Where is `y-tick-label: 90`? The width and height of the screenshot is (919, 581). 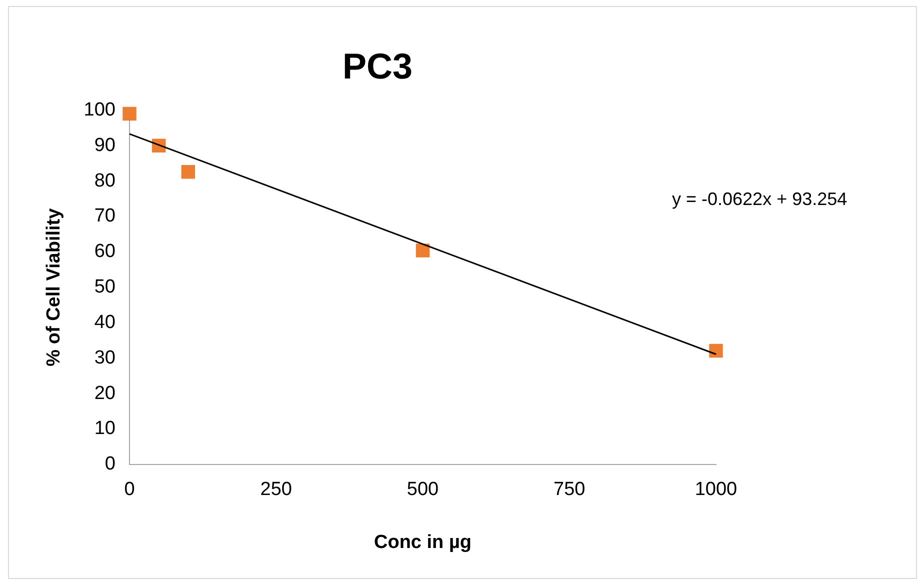
y-tick-label: 90 is located at coordinates (105, 145).